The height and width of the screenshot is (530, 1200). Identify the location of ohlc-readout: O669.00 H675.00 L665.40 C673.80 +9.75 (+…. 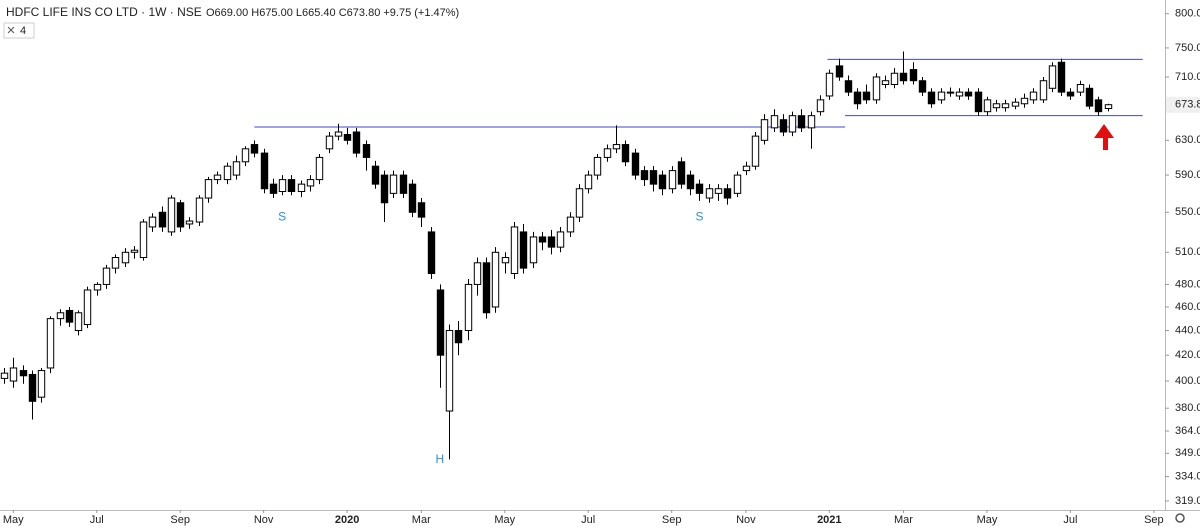
(332, 13).